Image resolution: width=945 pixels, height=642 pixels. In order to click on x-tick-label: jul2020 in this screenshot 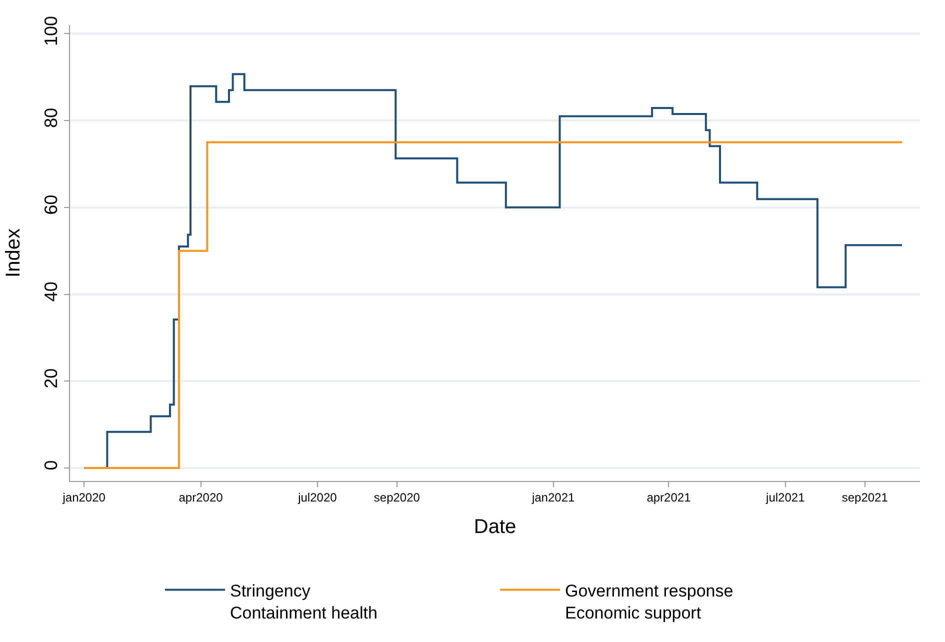, I will do `click(317, 497)`.